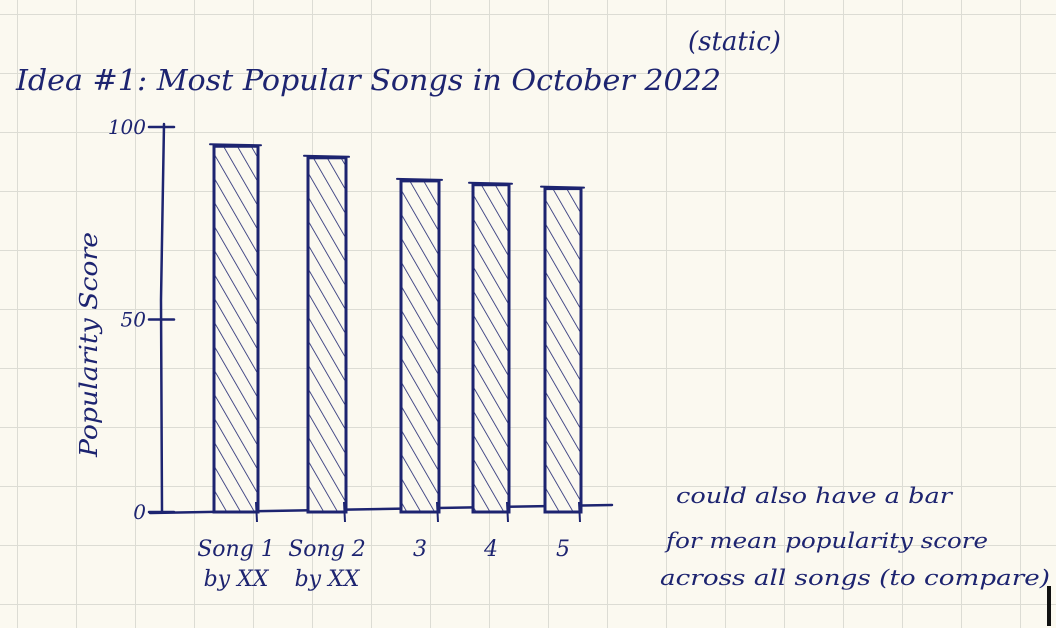 This screenshot has width=1056, height=628. I want to click on cursor-mark, so click(1049, 606).